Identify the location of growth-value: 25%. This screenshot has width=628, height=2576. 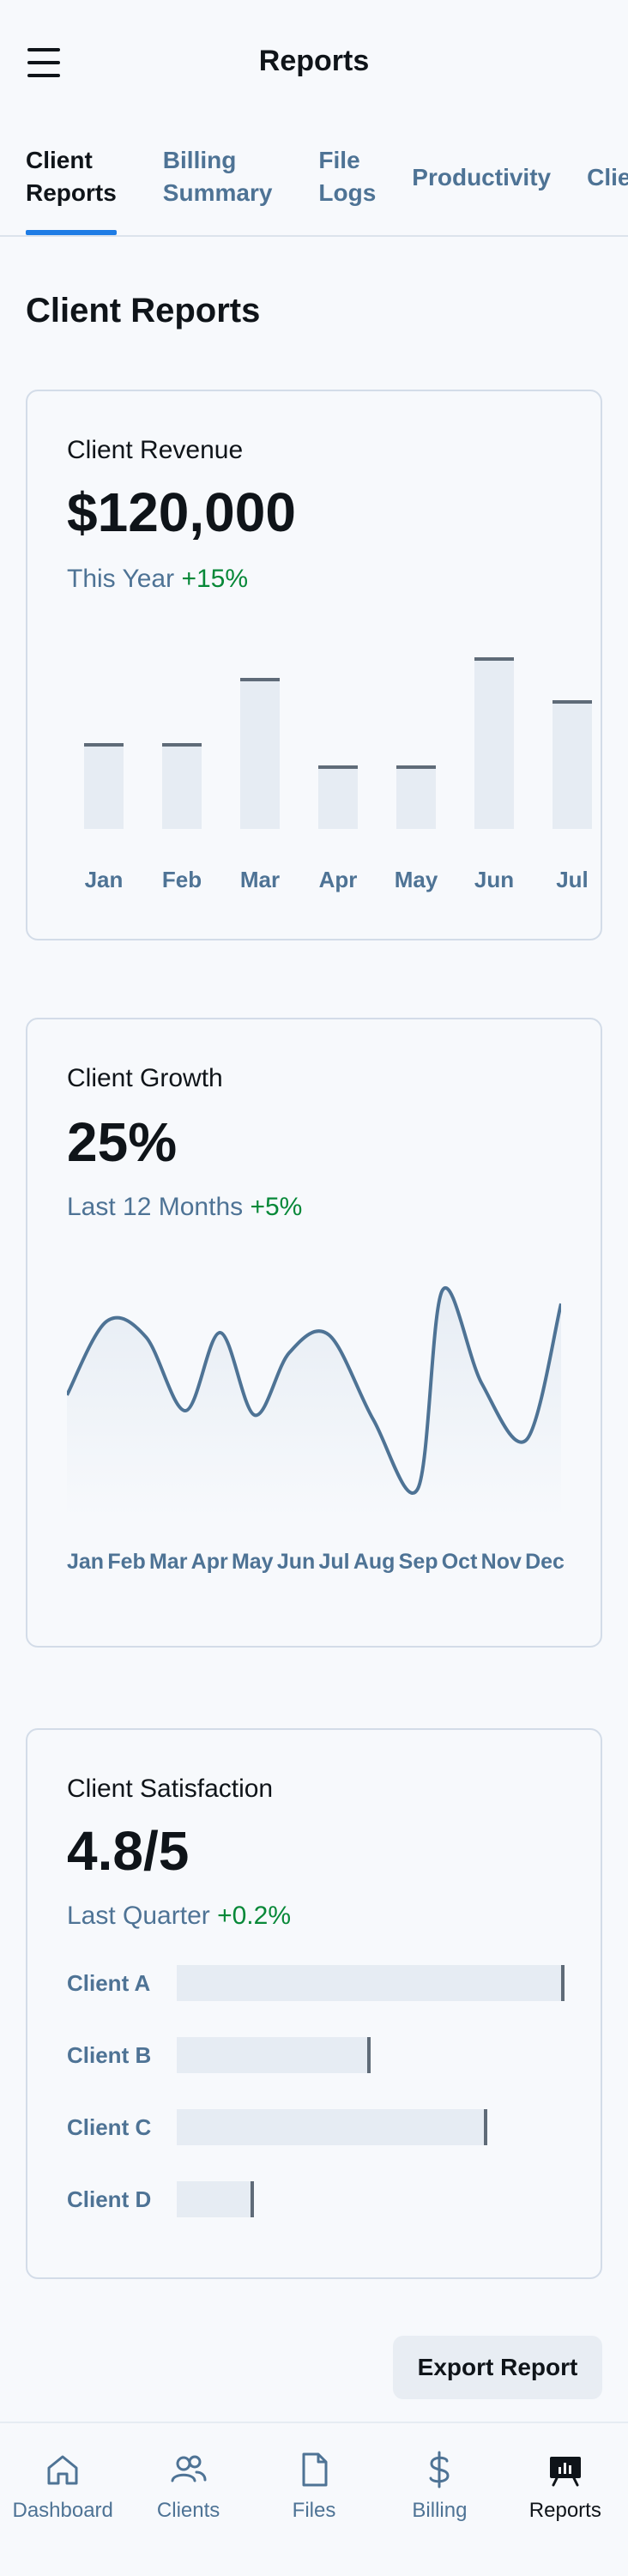
(122, 1142).